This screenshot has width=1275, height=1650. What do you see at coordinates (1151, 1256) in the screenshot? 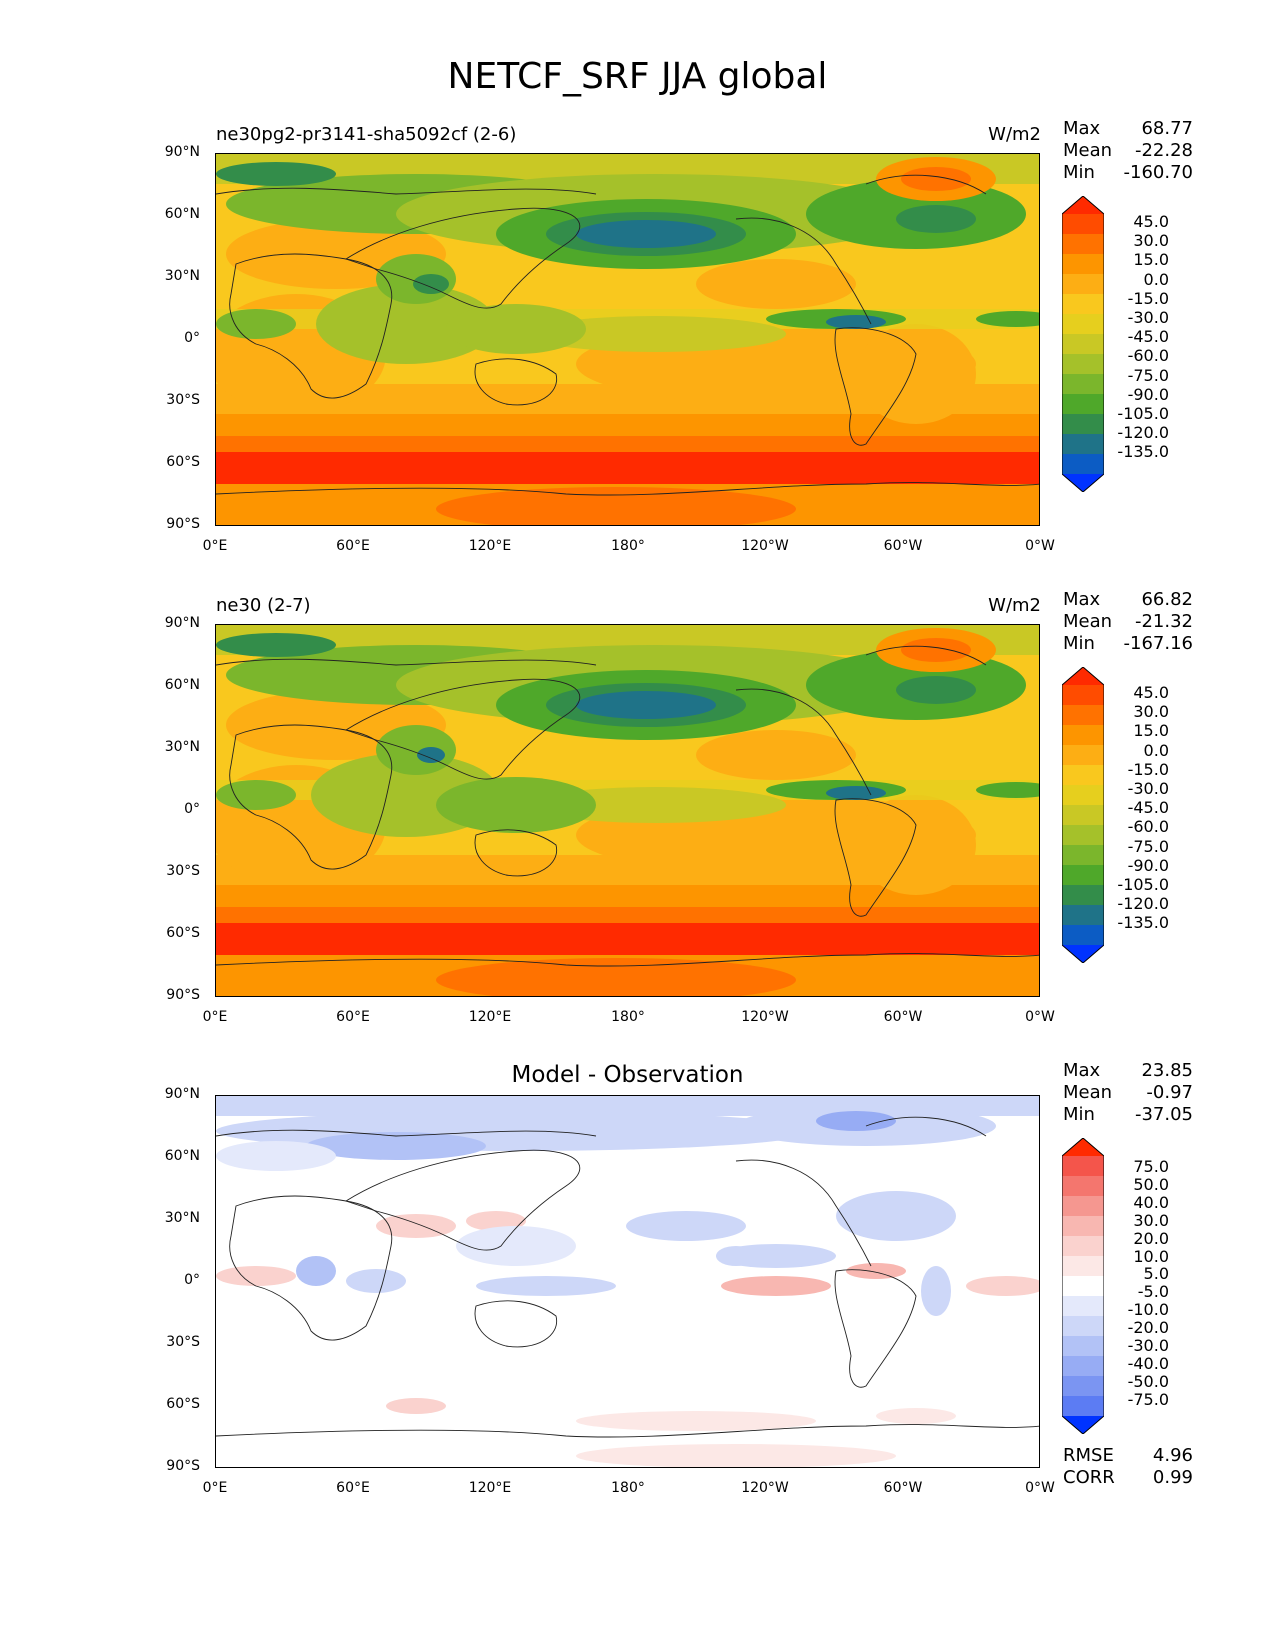
I see `colorbar-tick-label: 10.0` at bounding box center [1151, 1256].